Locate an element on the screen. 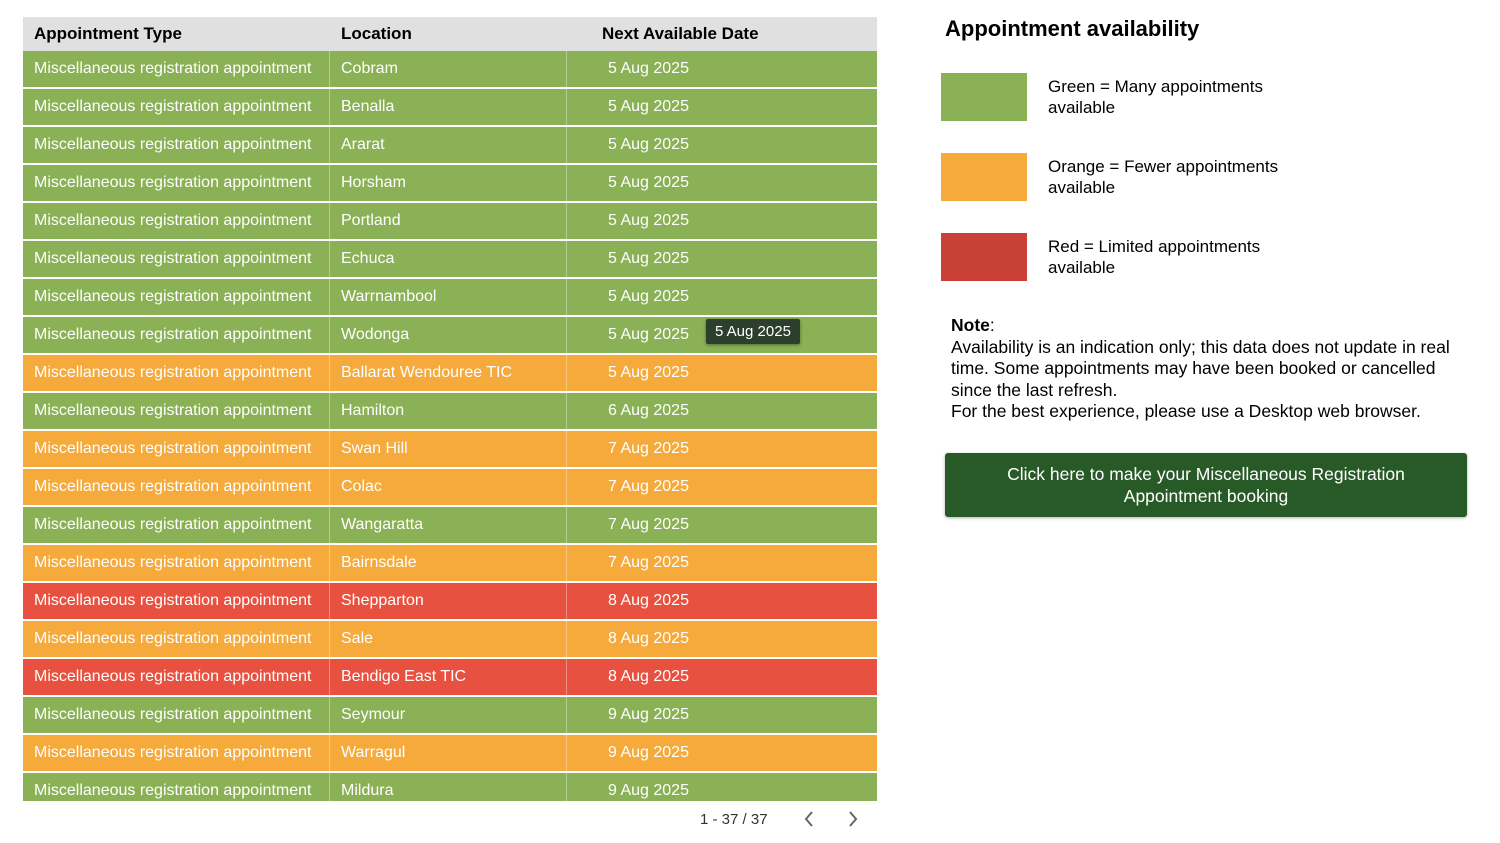  cell-location: Mildura is located at coordinates (448, 787).